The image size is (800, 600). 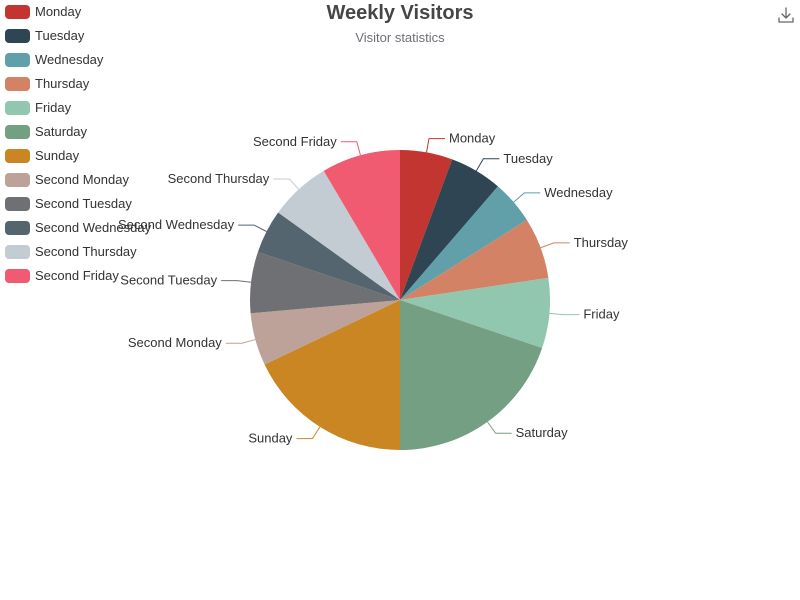 What do you see at coordinates (93, 227) in the screenshot?
I see `legend-label: Second Wednesday` at bounding box center [93, 227].